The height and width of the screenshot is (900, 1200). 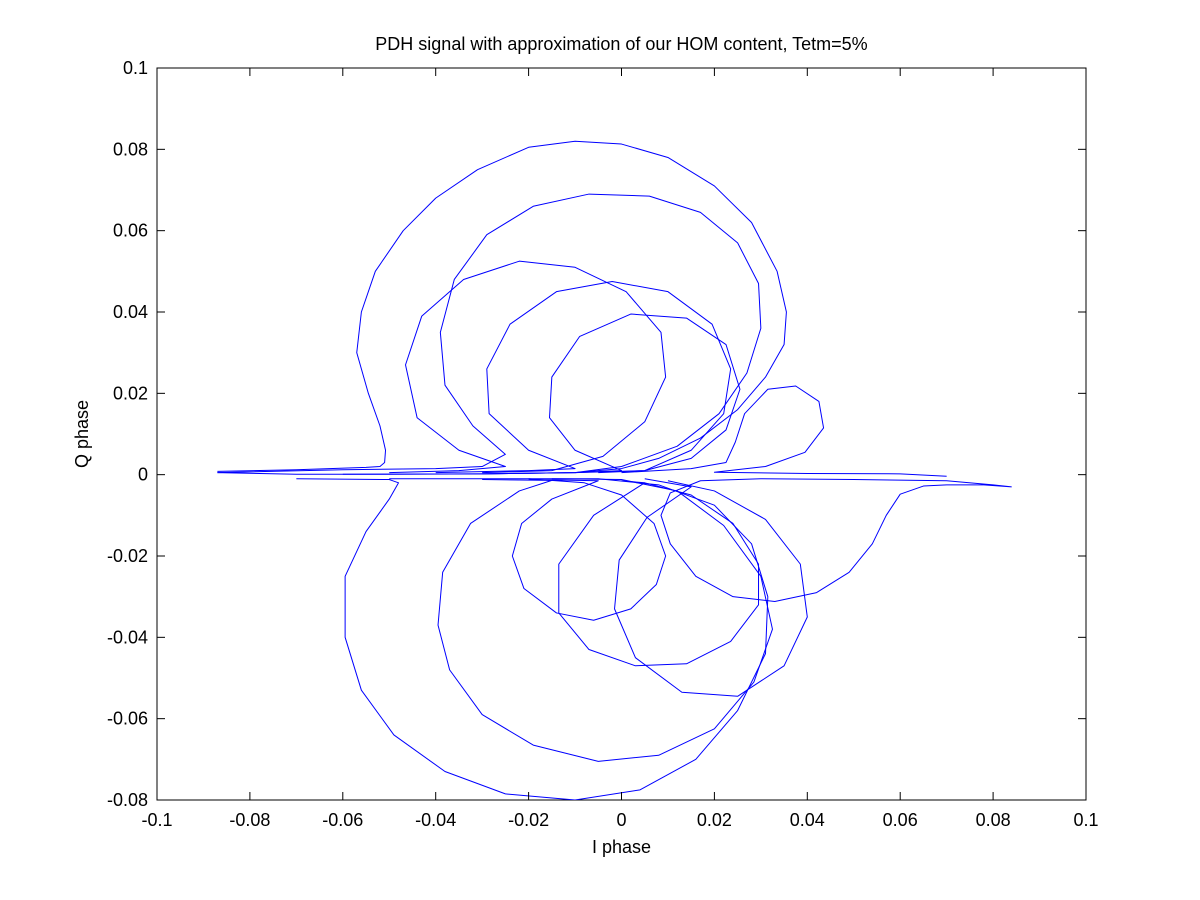 What do you see at coordinates (127, 637) in the screenshot?
I see `y-tick-label: -0.04` at bounding box center [127, 637].